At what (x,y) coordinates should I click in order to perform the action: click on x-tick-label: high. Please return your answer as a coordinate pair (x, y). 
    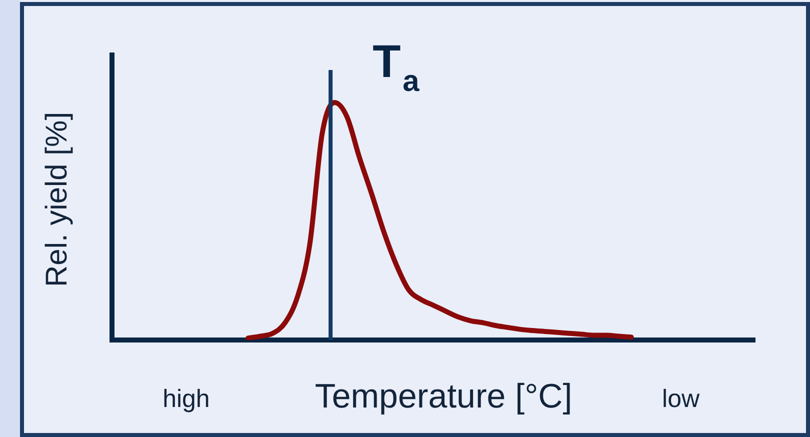
    Looking at the image, I should click on (186, 398).